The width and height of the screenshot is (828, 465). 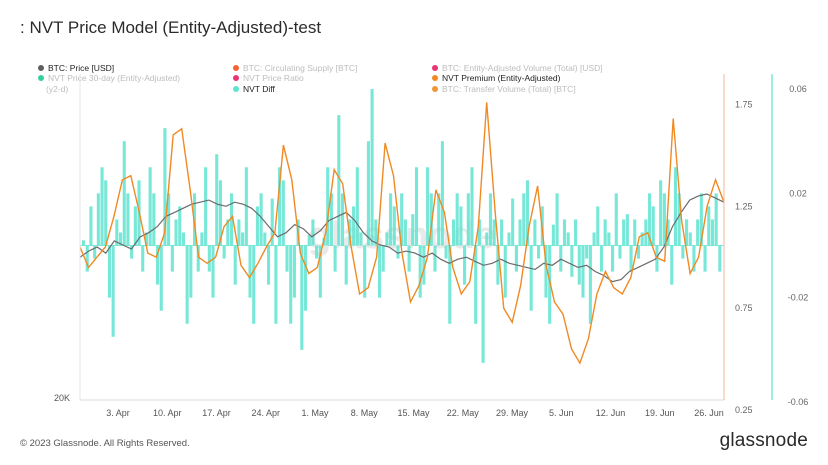 I want to click on legend-label: NVT Price Ratio, so click(x=273, y=78).